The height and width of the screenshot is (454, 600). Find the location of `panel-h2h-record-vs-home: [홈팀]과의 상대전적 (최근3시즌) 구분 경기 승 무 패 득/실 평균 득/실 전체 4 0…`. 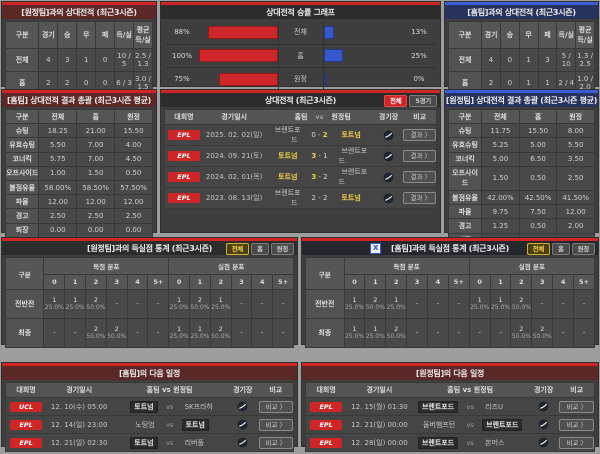

panel-h2h-record-vs-home: [홈팀]과의 상대전적 (최근3시즌) 구분 경기 승 무 패 득/실 평균 득/실 전체 4 0… is located at coordinates (521, 59).